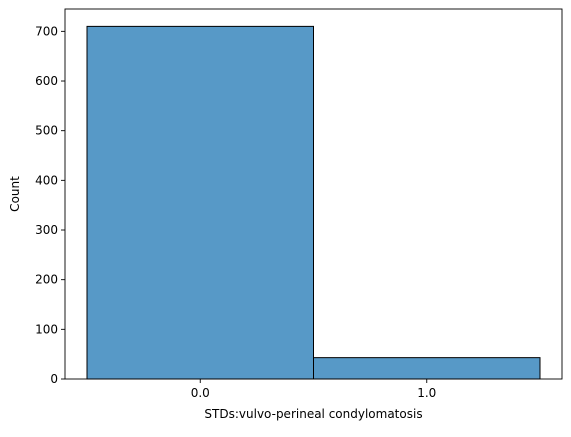  I want to click on x-axis-label: STDs:vulvo-perineal condylomatosis, so click(313, 414).